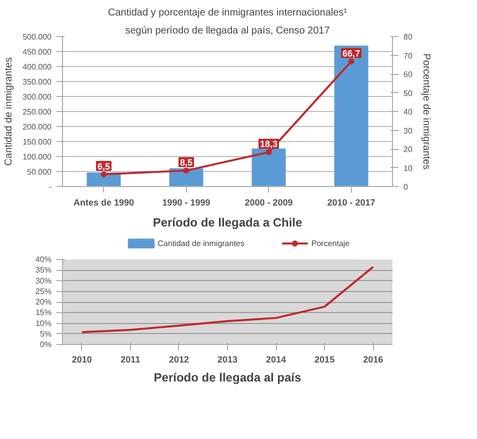 The height and width of the screenshot is (439, 477). Describe the element at coordinates (82, 359) in the screenshot. I see `x-tick-label: 2010` at that location.